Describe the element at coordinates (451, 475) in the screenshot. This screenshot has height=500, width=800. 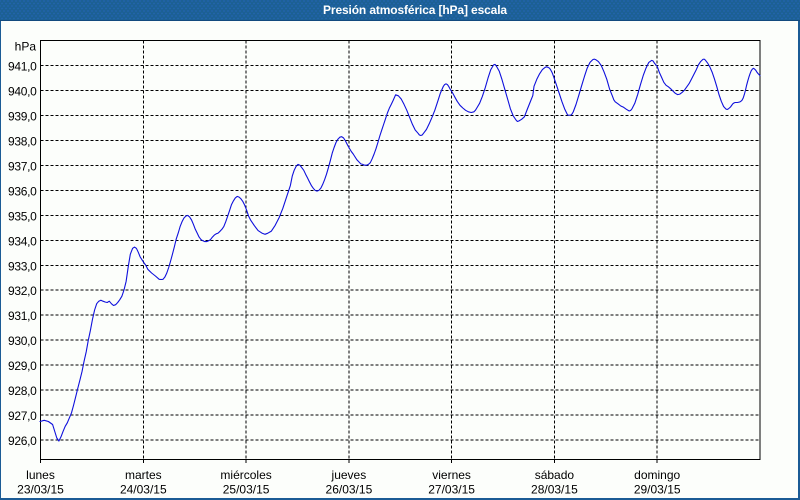
I see `svg-text: viernes` at that location.